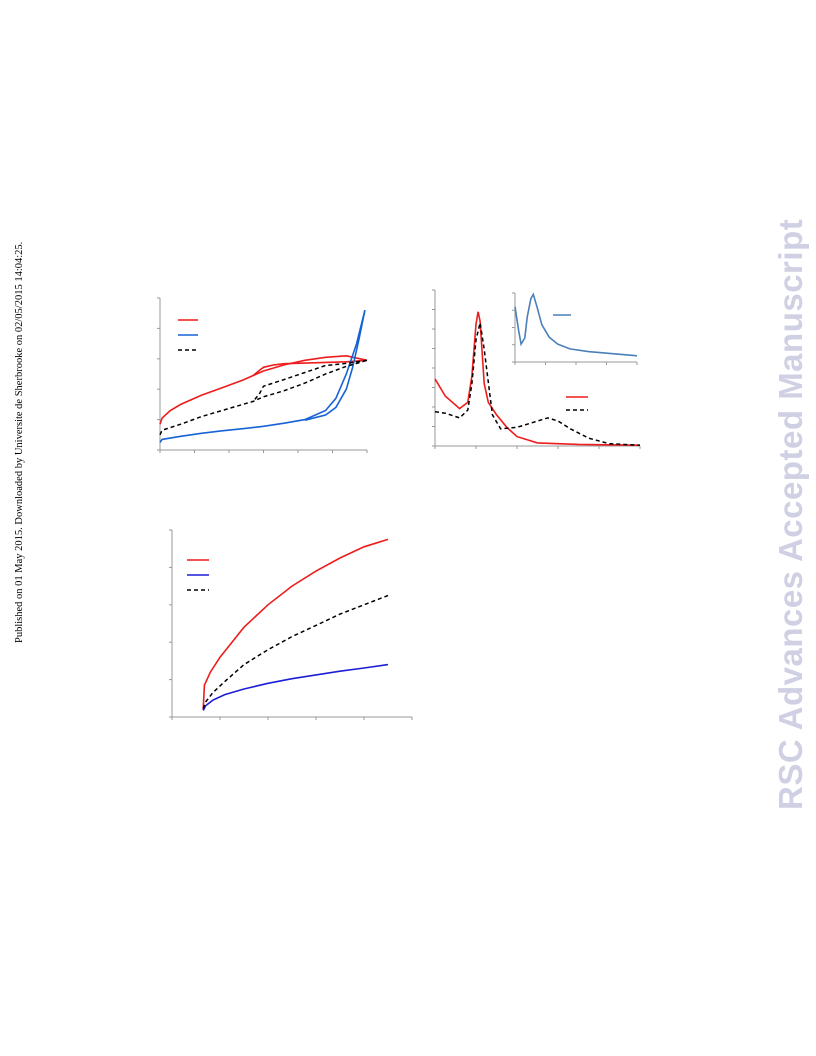 The height and width of the screenshot is (1056, 816). I want to click on chart1-series-1-line, so click(263, 389).